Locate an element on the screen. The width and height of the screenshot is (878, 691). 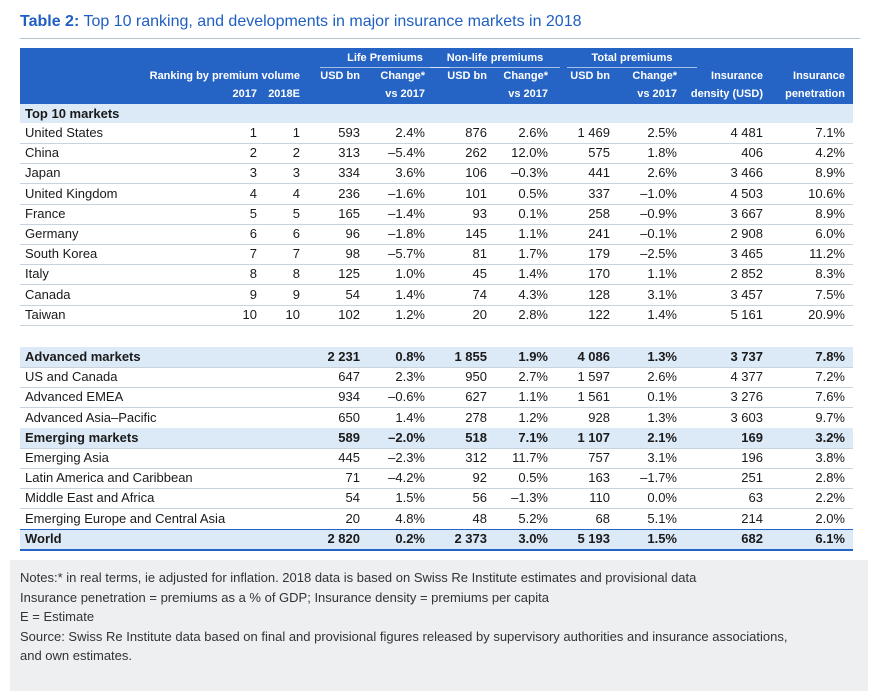
value-cell: 3.0% is located at coordinates (533, 538).